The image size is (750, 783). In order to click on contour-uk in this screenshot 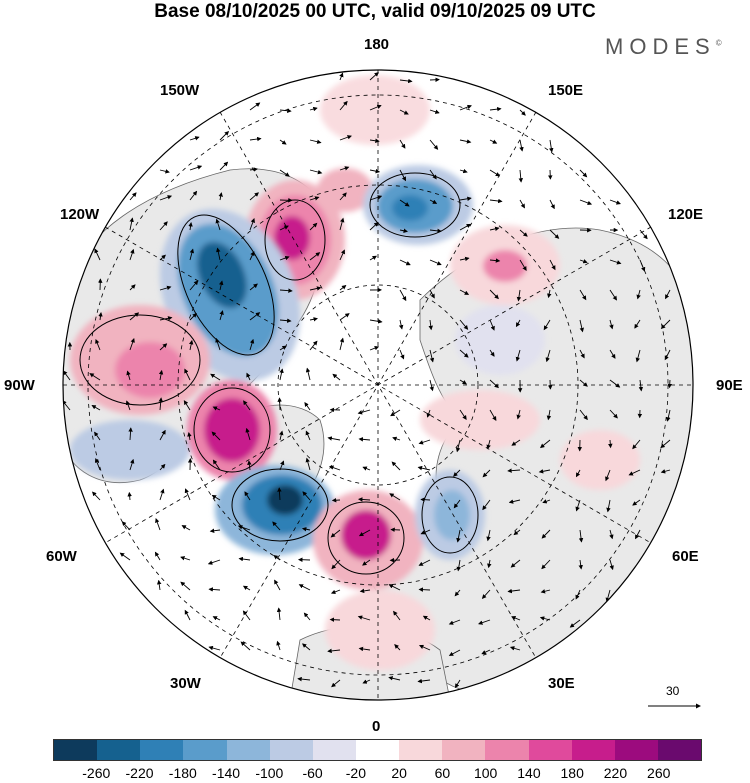, I will do `click(366, 538)`.